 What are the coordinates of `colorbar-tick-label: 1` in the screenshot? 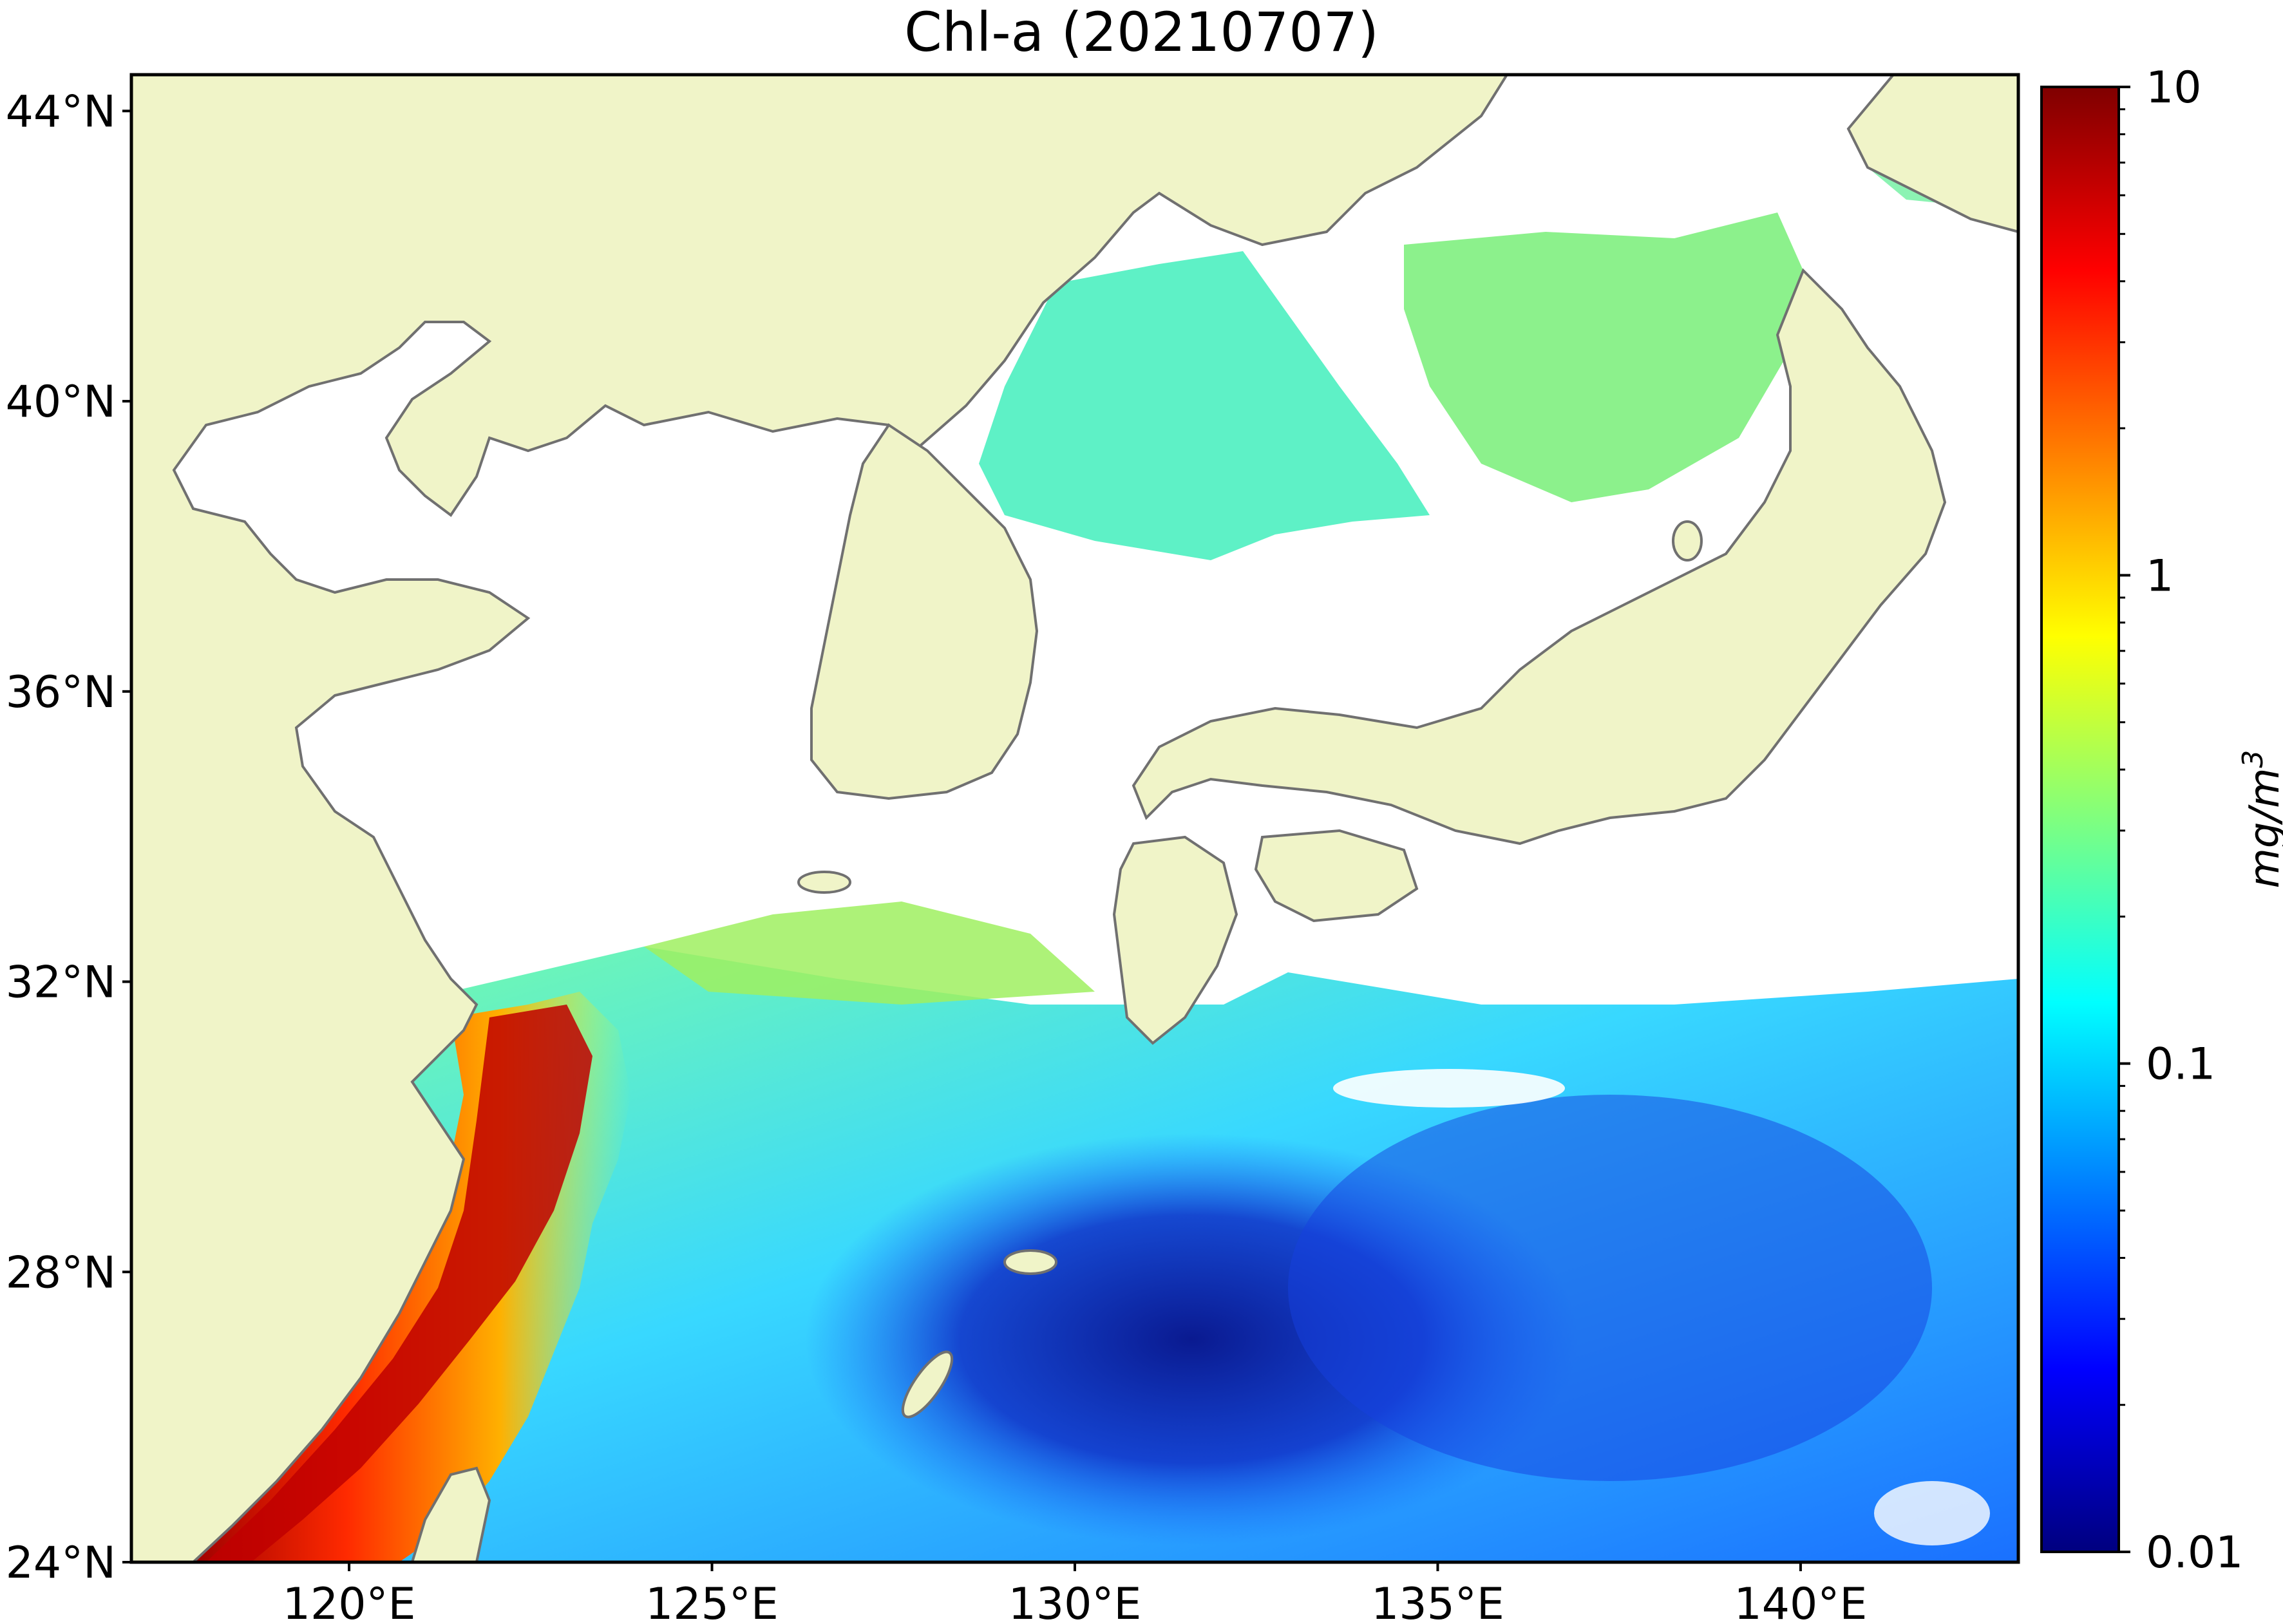 It's located at (2160, 576).